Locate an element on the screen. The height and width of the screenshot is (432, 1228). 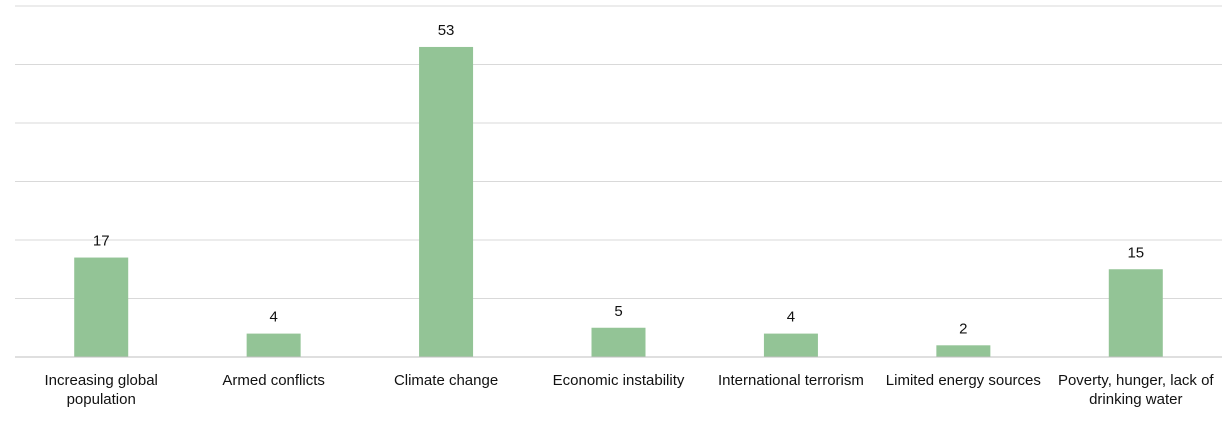
category-label: Increasing global population is located at coordinates (101, 390).